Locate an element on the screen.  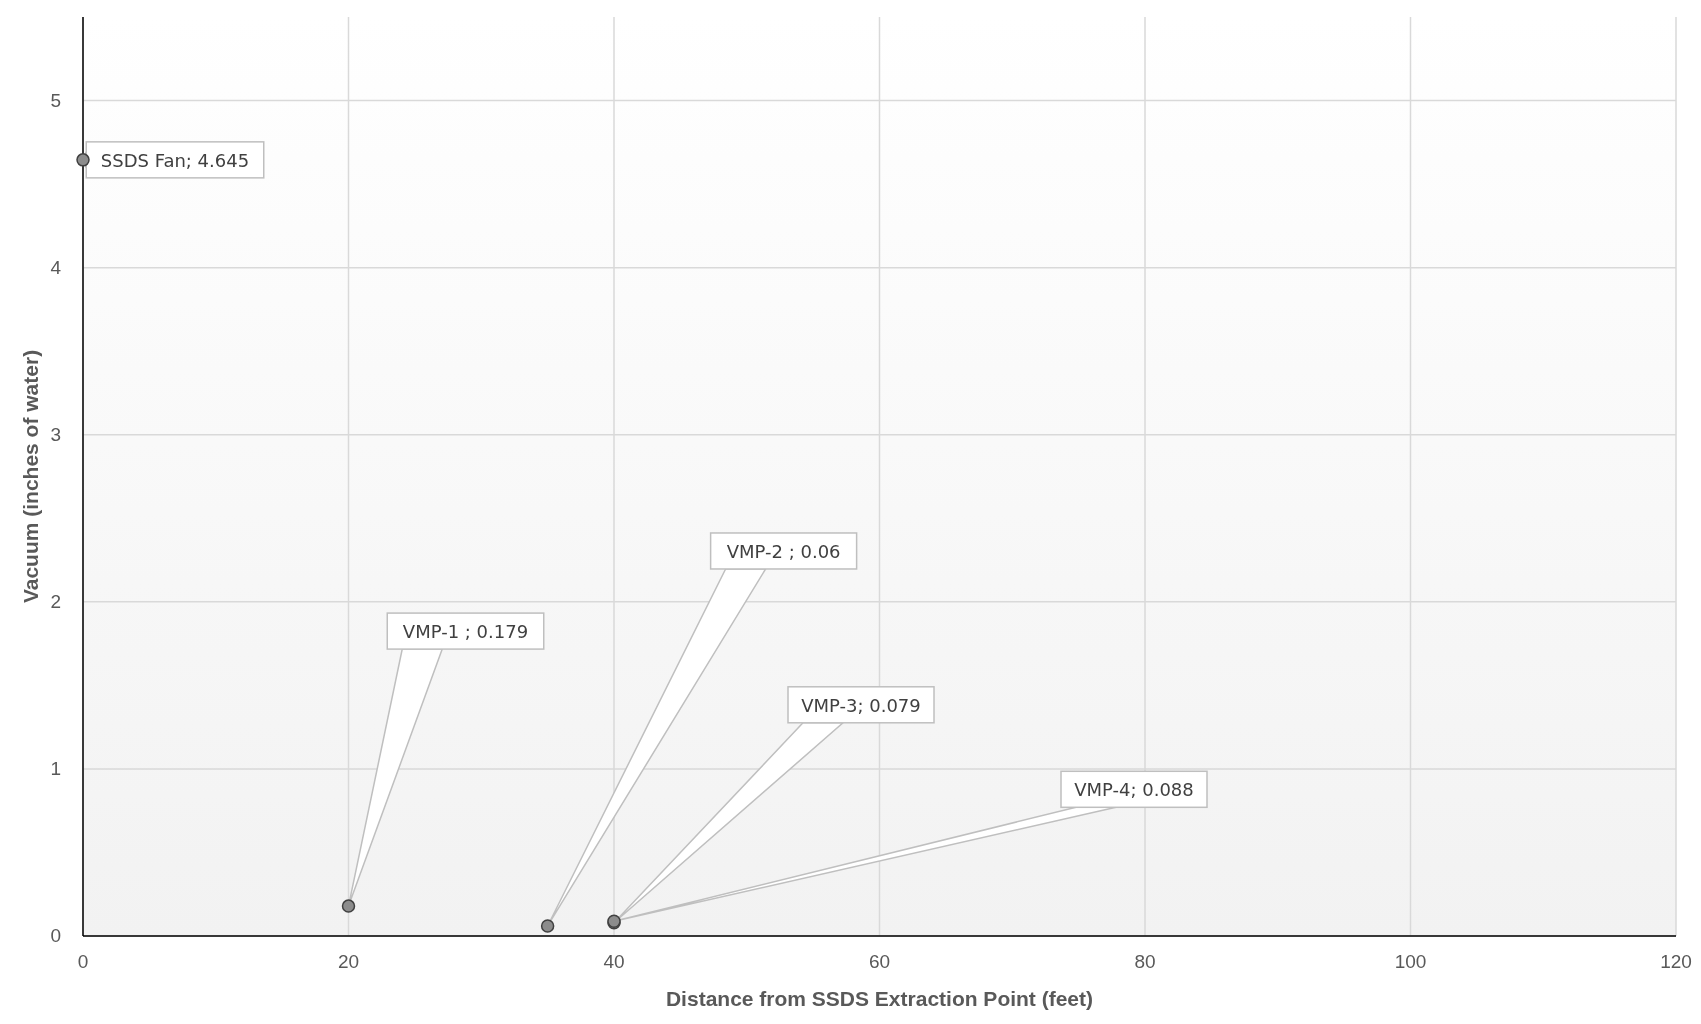
annotation: VMP-2 ; 0.06 is located at coordinates (783, 551).